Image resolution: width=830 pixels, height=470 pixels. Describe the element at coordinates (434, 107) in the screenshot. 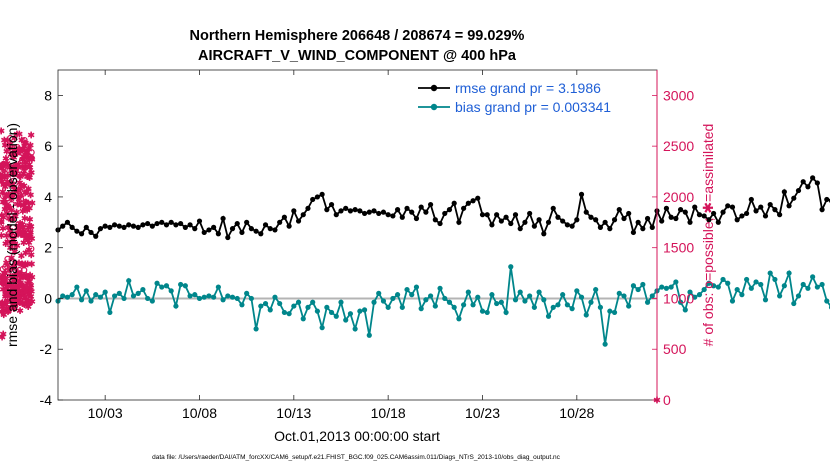

I see `legend-bias-mark` at that location.